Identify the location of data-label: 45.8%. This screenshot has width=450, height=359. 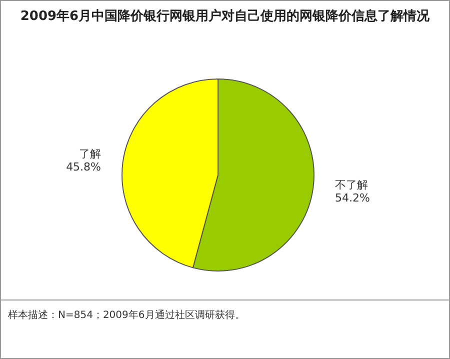
(84, 167).